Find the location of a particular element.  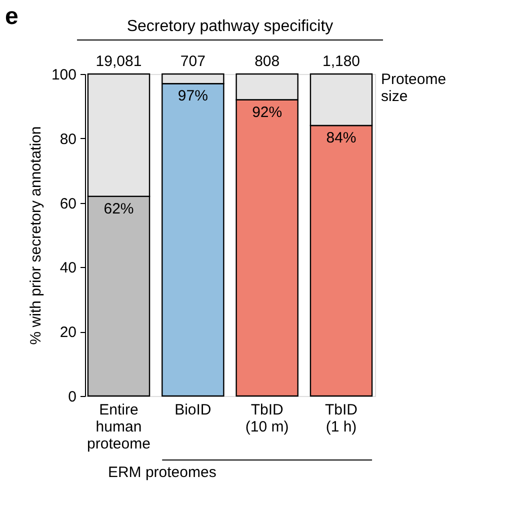

data-label: 92% is located at coordinates (267, 112).